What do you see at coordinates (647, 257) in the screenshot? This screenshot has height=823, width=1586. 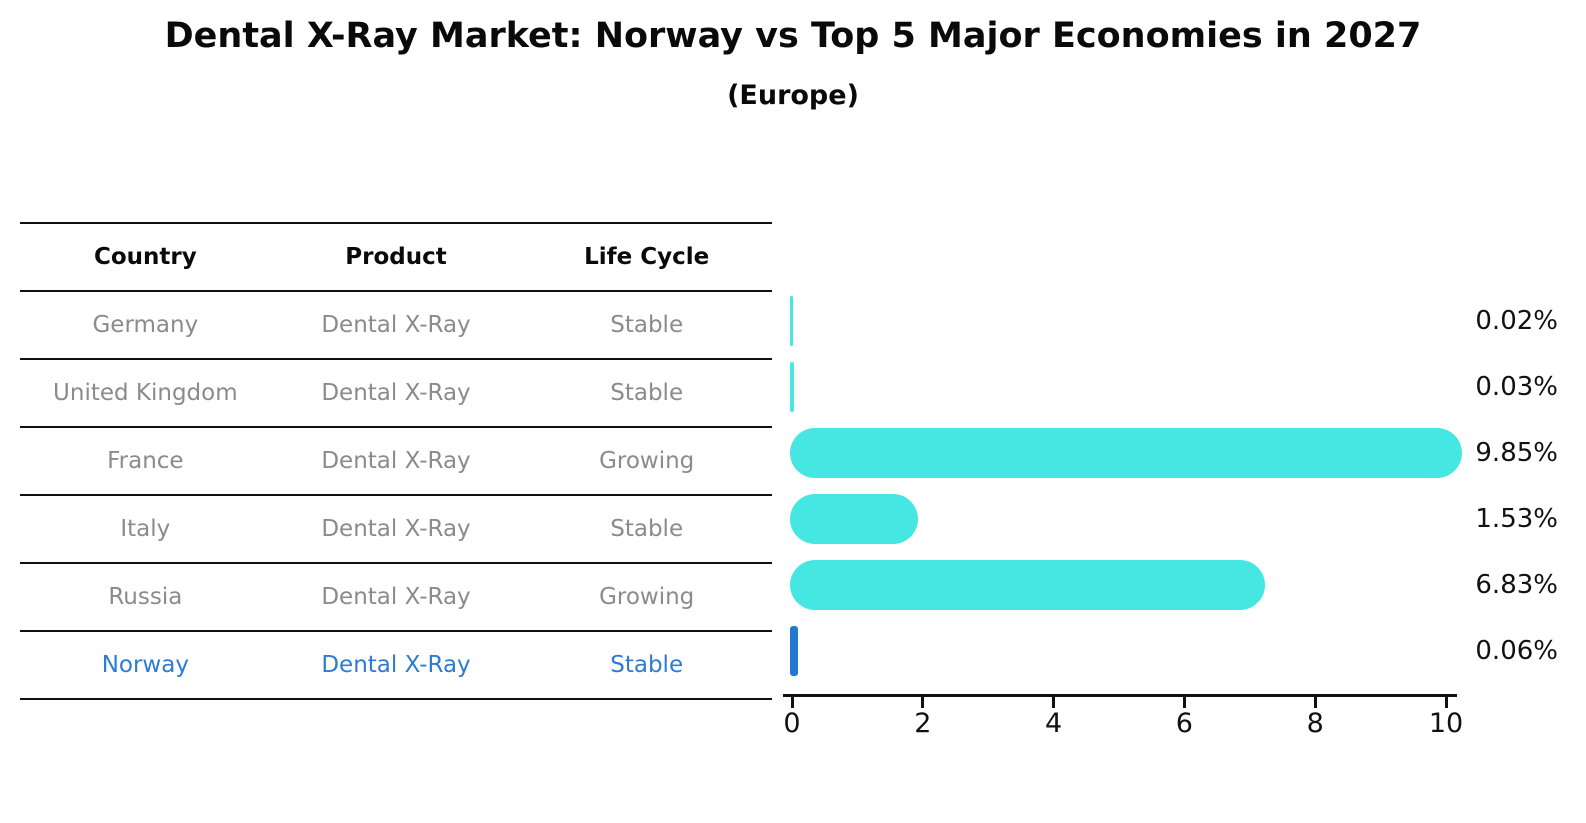 I see `table-header-life-cycle: Life Cycle` at bounding box center [647, 257].